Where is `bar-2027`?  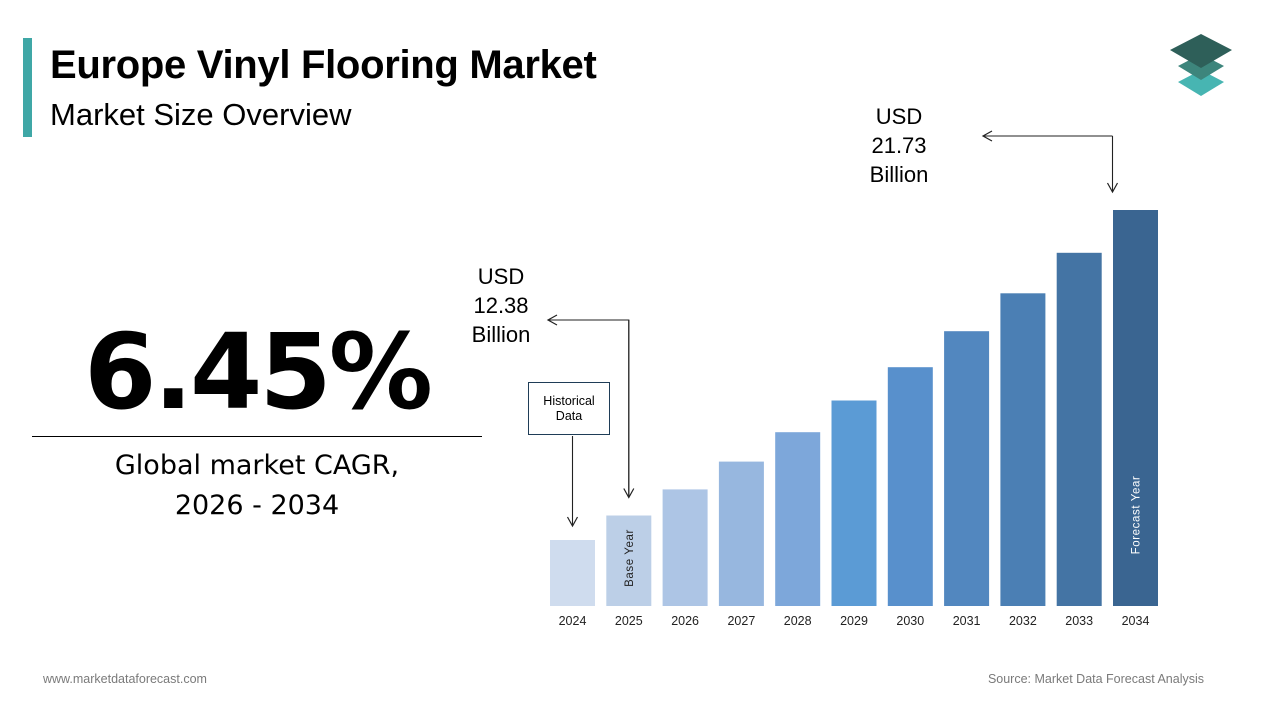
bar-2027 is located at coordinates (741, 533).